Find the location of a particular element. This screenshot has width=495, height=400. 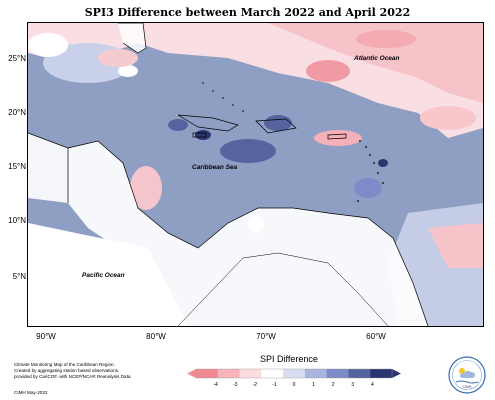

lon-label-80w: 80°W is located at coordinates (156, 336).